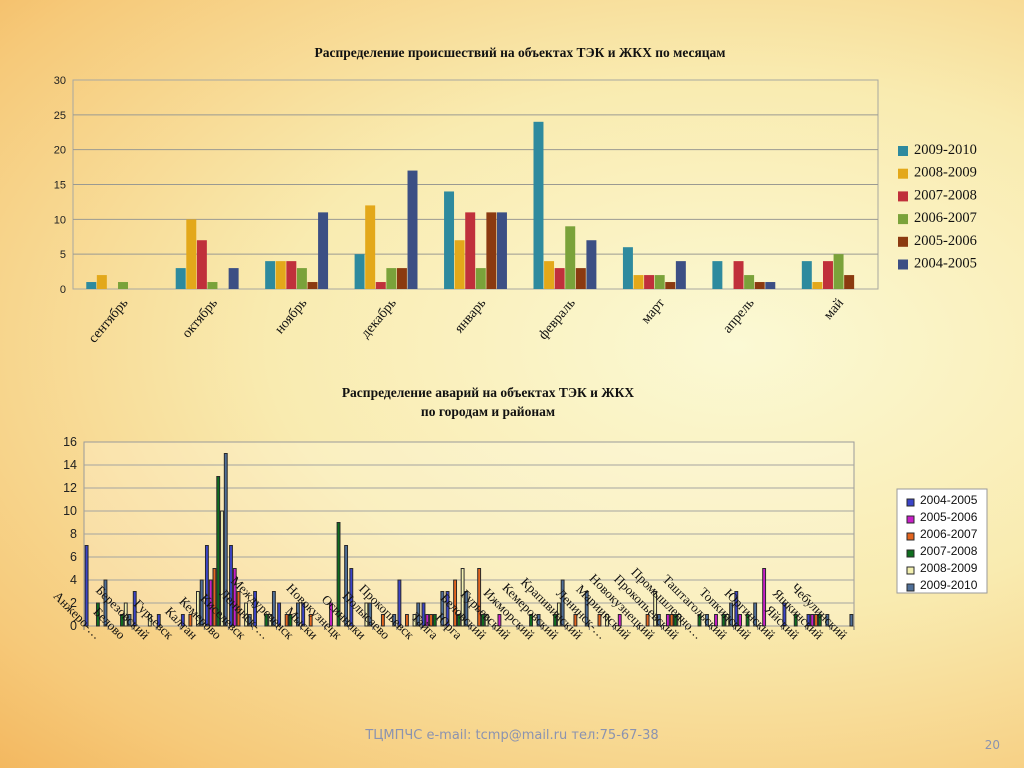  Describe the element at coordinates (109, 321) in the screenshot. I see `x-category-label: сентябрь` at that location.